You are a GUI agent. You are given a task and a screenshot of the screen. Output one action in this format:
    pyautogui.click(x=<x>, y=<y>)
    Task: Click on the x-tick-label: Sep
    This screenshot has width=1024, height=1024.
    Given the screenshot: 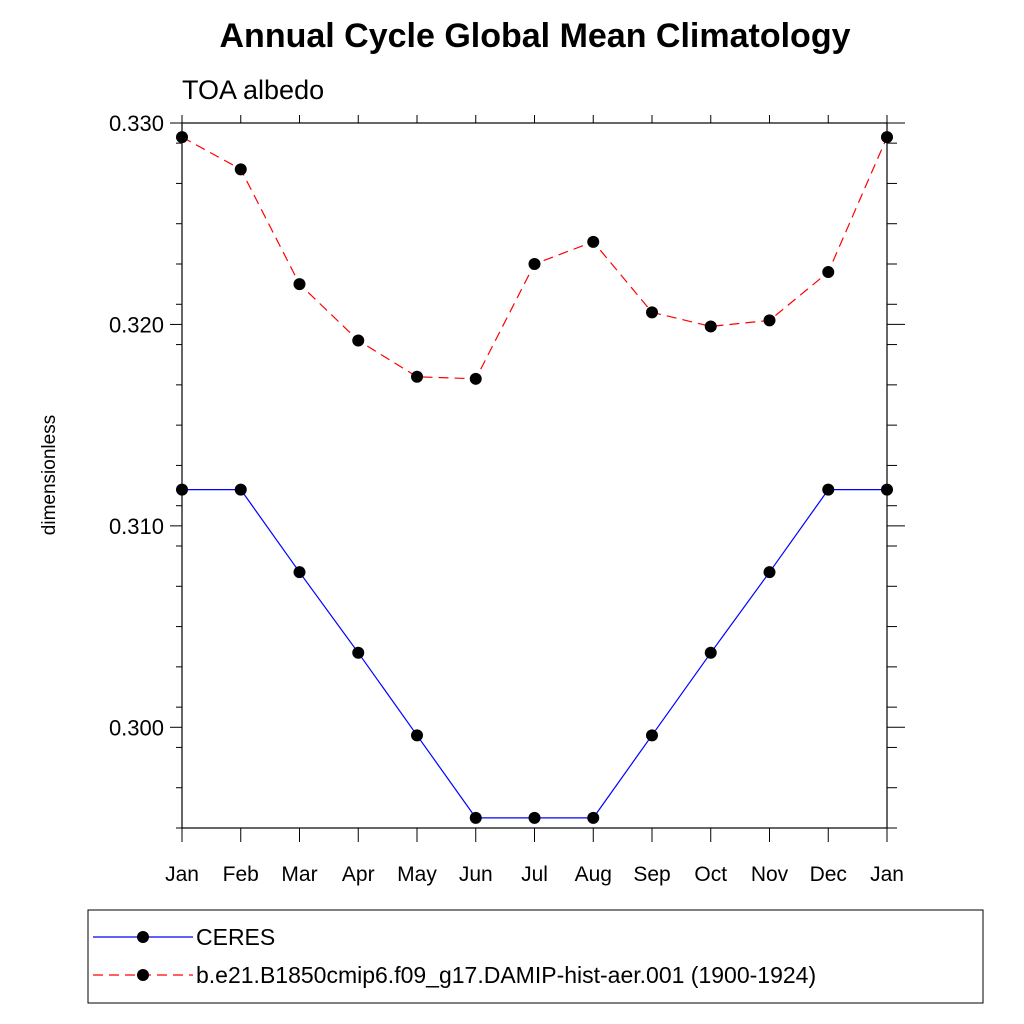 What is the action you would take?
    pyautogui.click(x=651, y=874)
    